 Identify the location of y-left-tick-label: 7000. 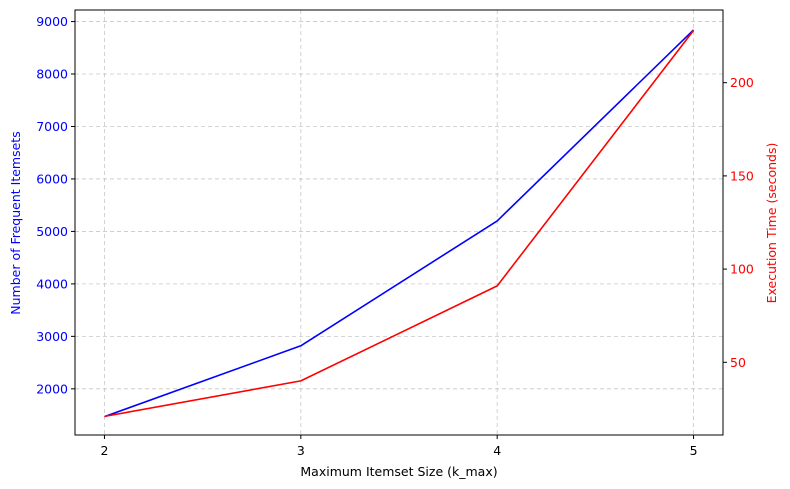
(52, 126).